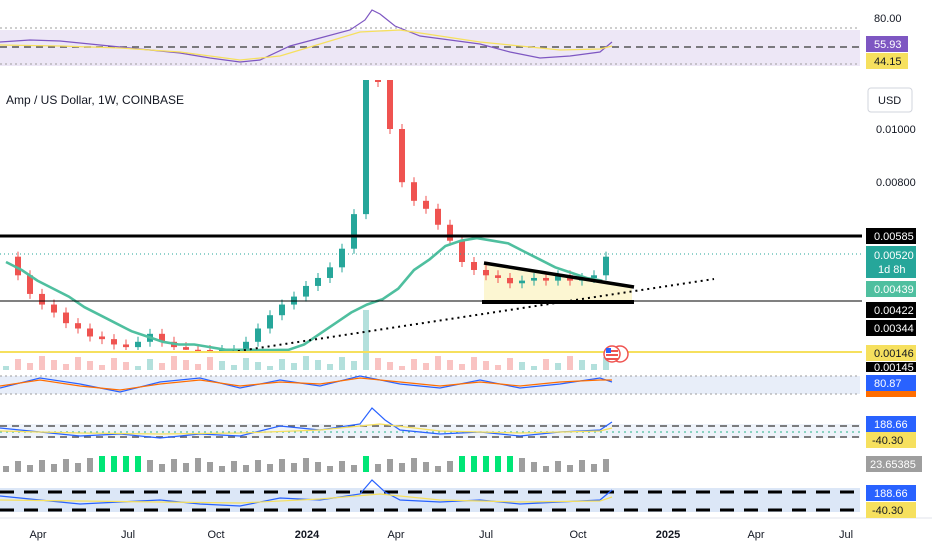  I want to click on stoch-value-tag, so click(891, 383).